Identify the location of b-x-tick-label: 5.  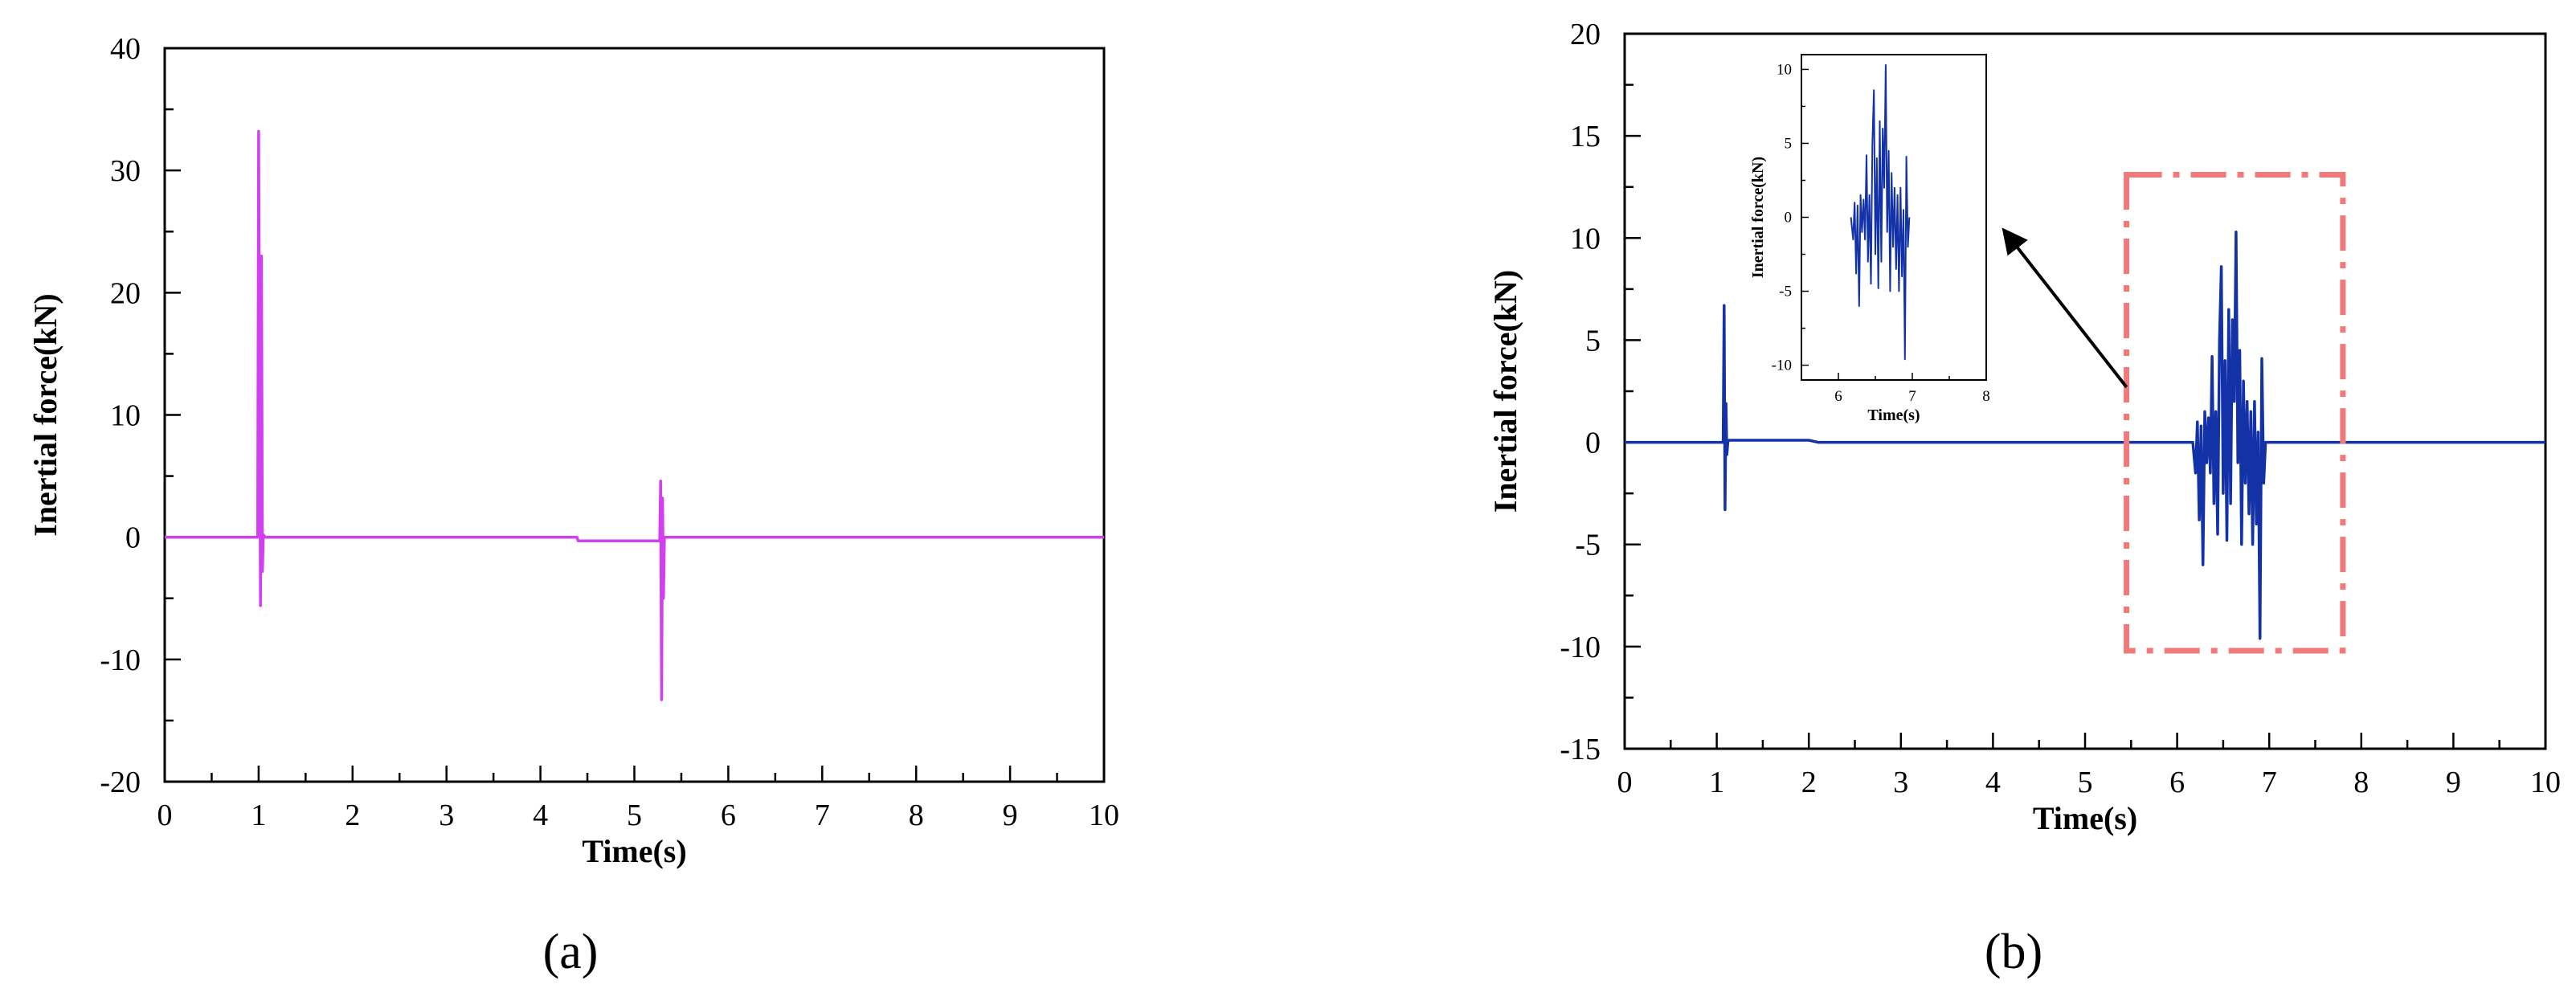
(2085, 782).